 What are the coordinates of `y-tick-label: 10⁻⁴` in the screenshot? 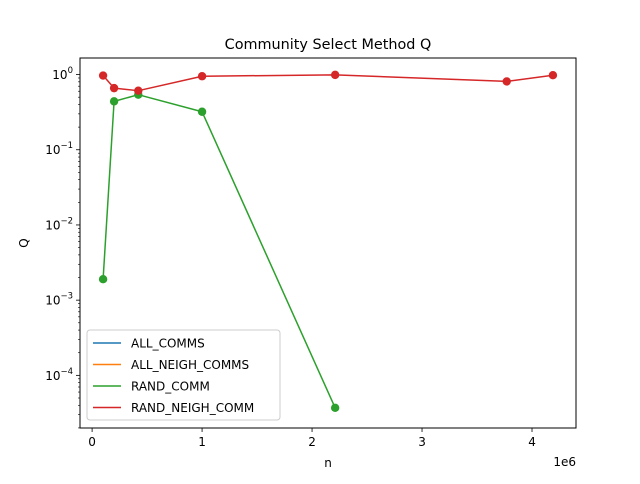 It's located at (59, 375).